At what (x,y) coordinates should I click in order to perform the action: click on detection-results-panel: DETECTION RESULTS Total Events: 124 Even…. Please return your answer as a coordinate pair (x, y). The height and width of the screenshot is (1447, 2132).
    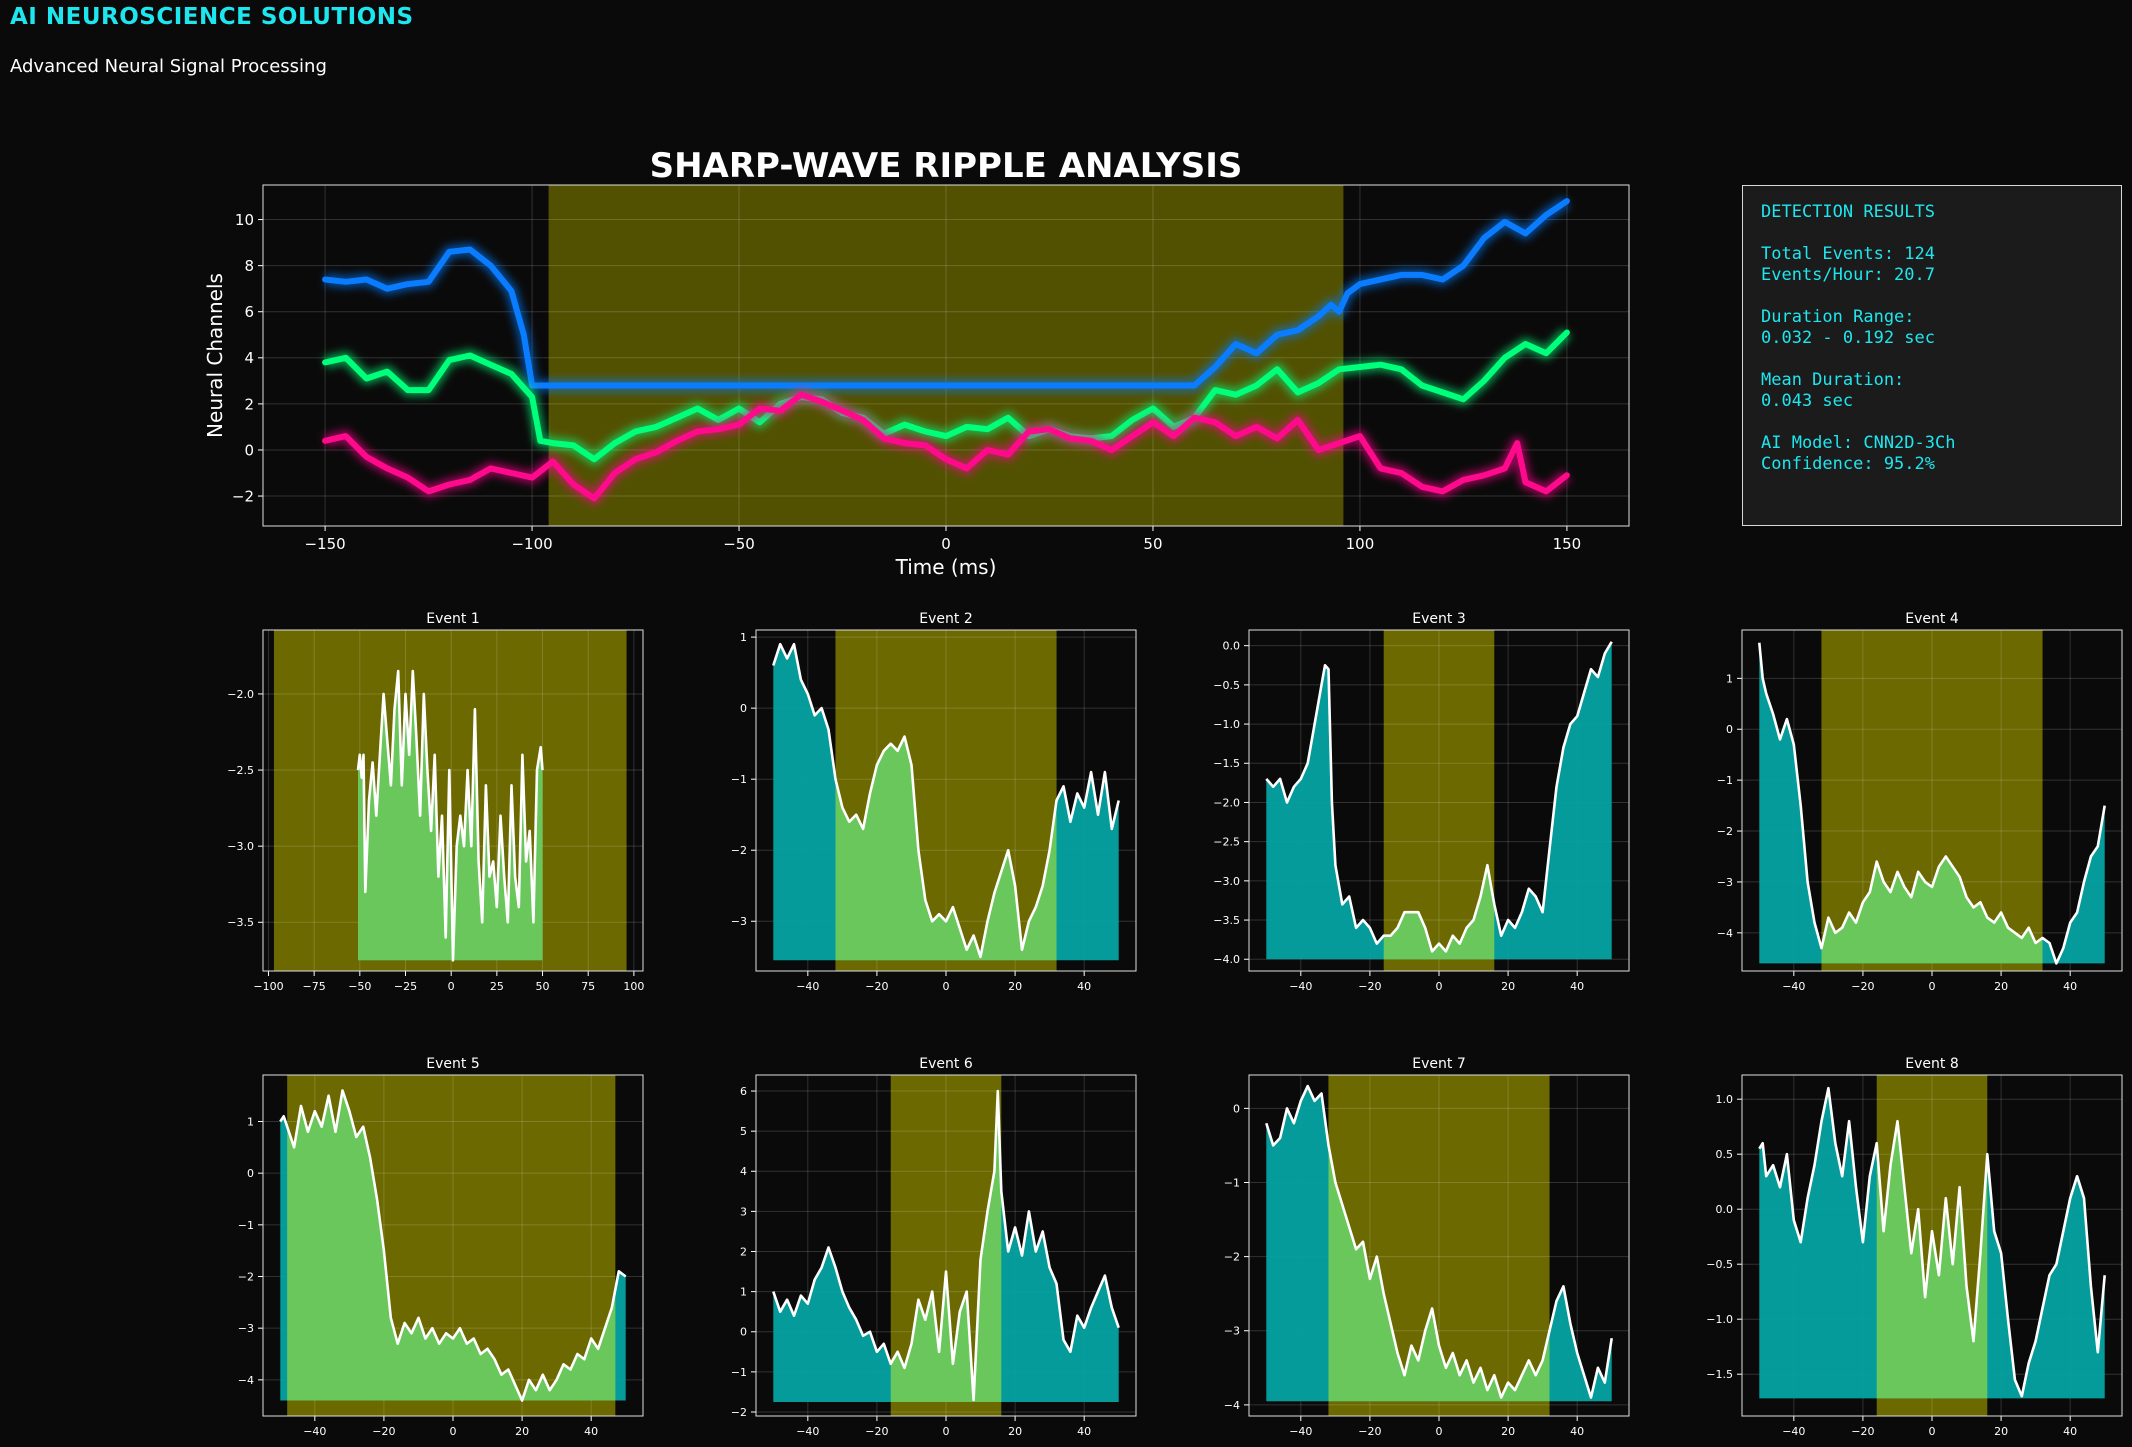
    Looking at the image, I should click on (1932, 355).